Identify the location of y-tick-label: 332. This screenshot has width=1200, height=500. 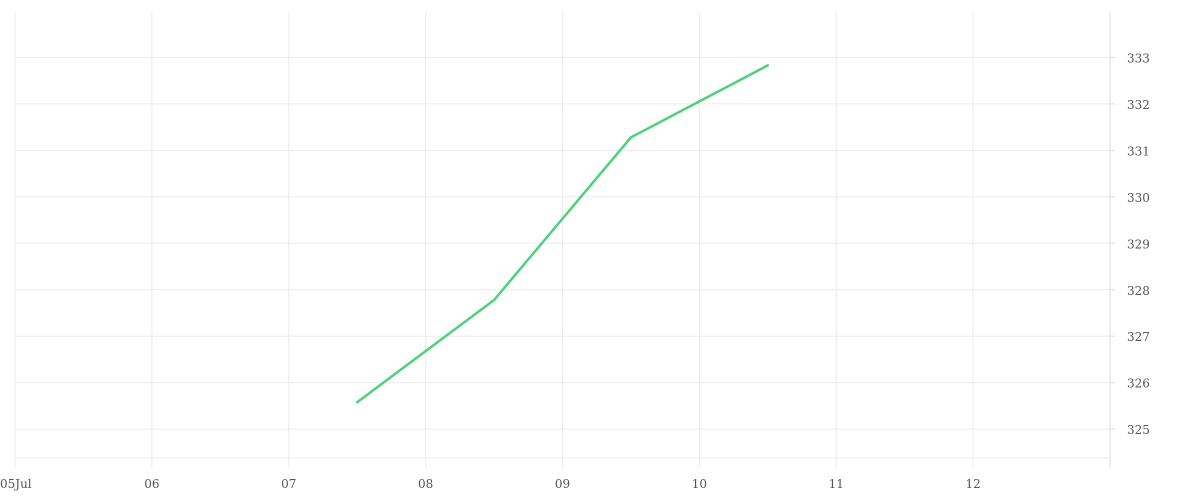
(1138, 105).